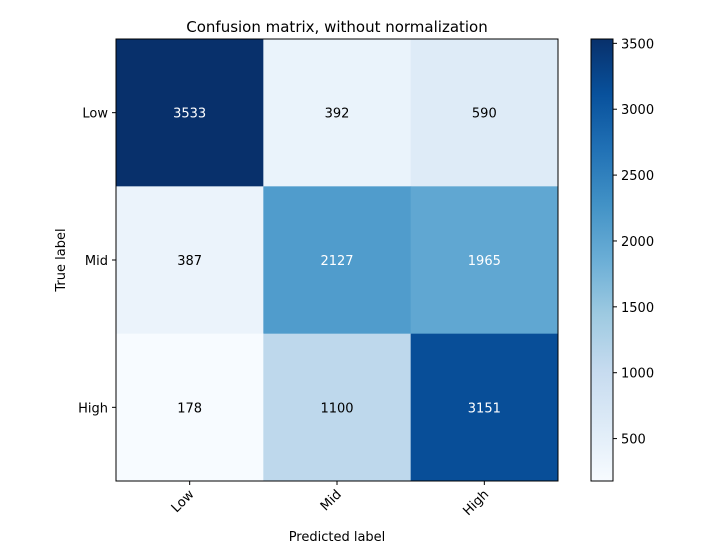 The image size is (706, 552). I want to click on cell-value-label: 590, so click(484, 114).